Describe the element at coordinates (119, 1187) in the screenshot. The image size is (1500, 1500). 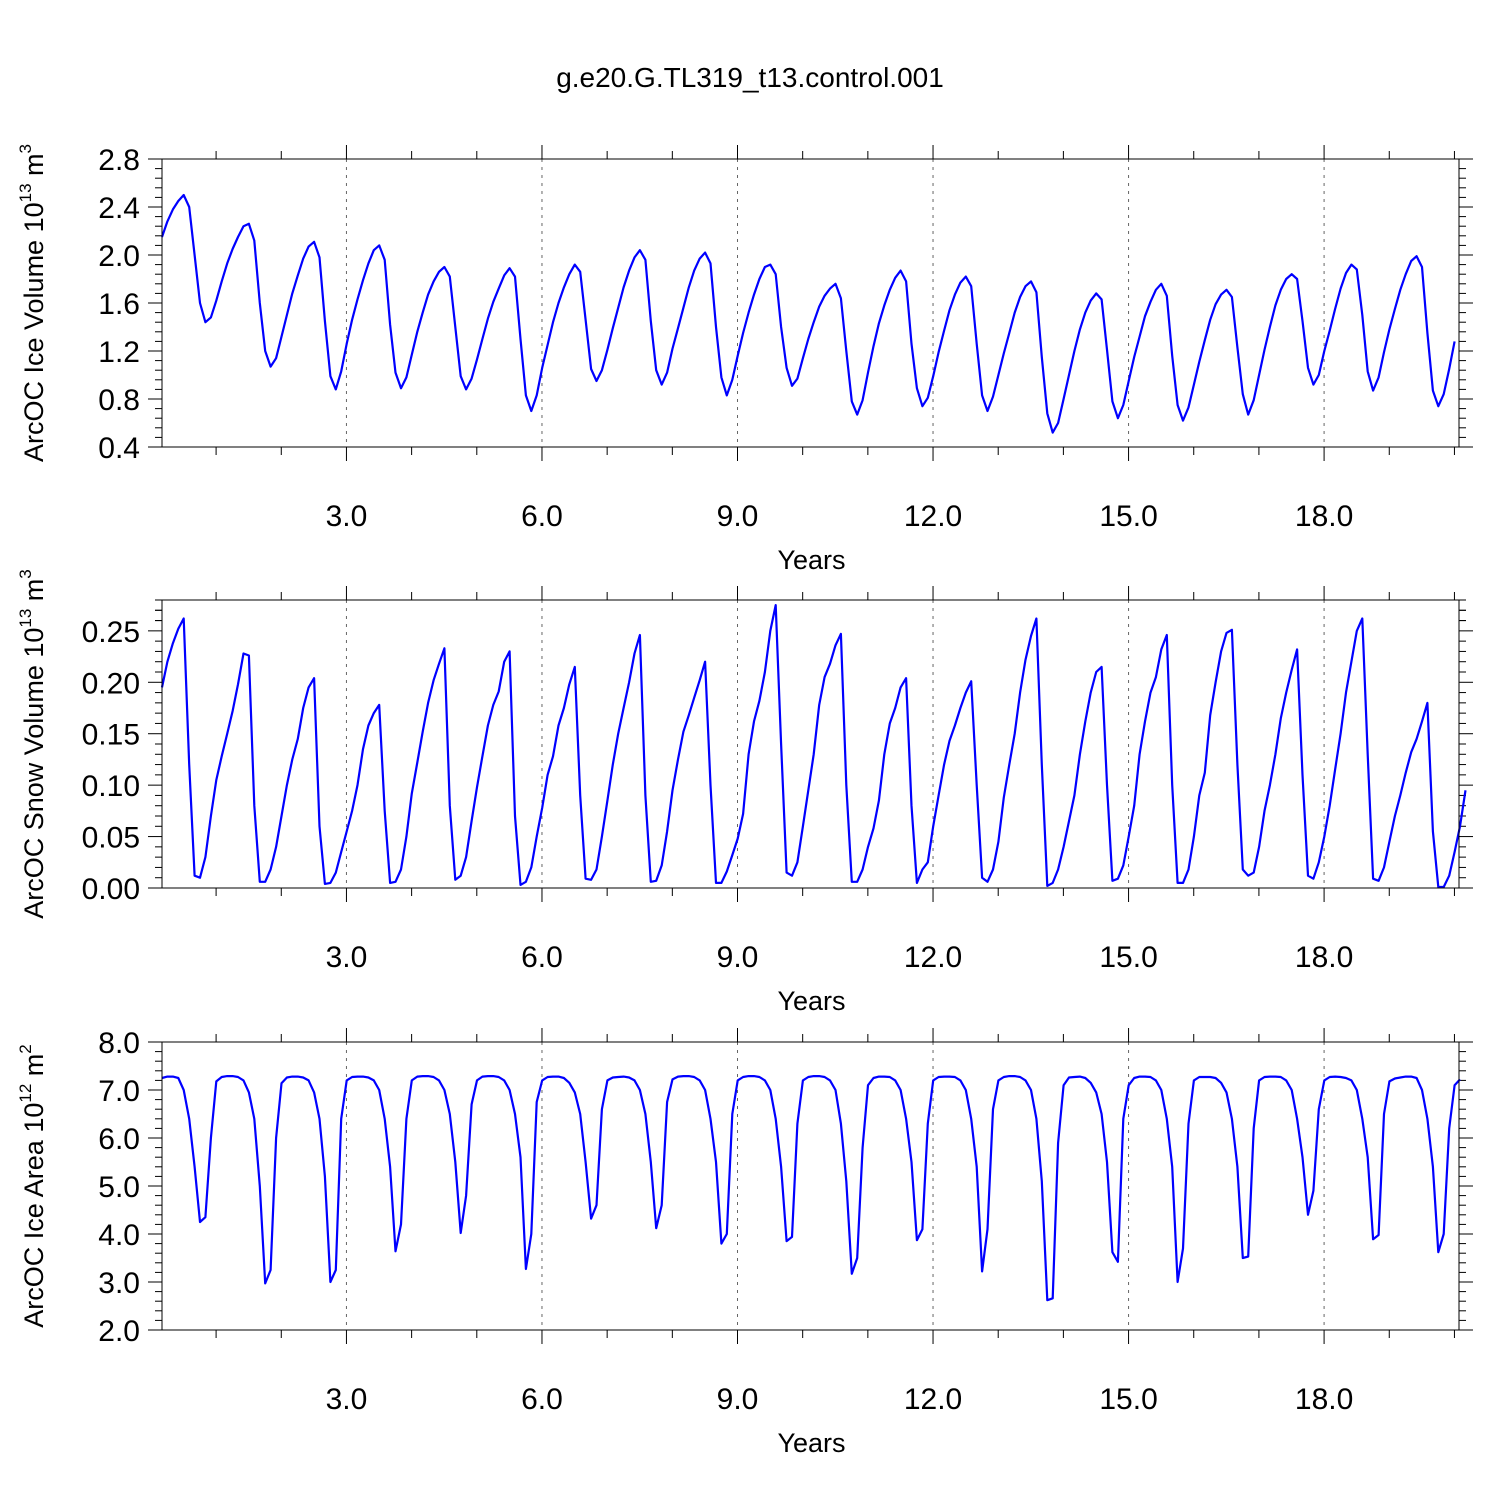
I see `y-tick-label: 5.0` at that location.